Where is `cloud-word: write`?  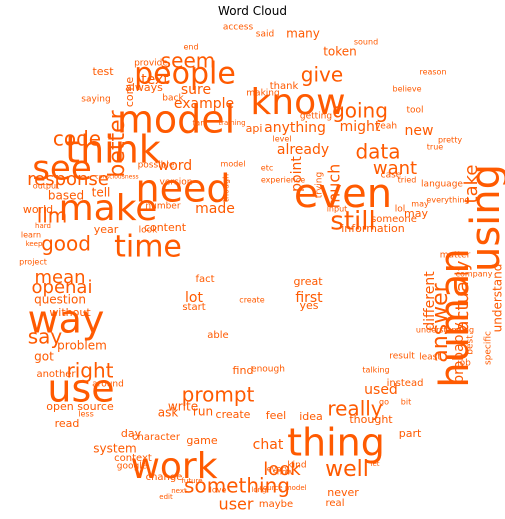 cloud-word: write is located at coordinates (183, 407).